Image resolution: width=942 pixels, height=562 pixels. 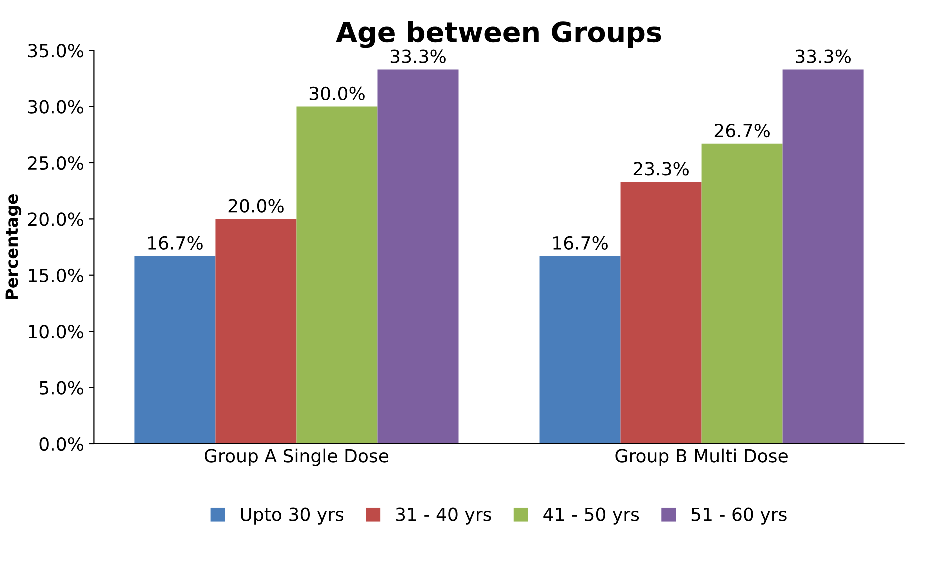 What do you see at coordinates (56, 107) in the screenshot?
I see `y-tick-label: 30.0%` at bounding box center [56, 107].